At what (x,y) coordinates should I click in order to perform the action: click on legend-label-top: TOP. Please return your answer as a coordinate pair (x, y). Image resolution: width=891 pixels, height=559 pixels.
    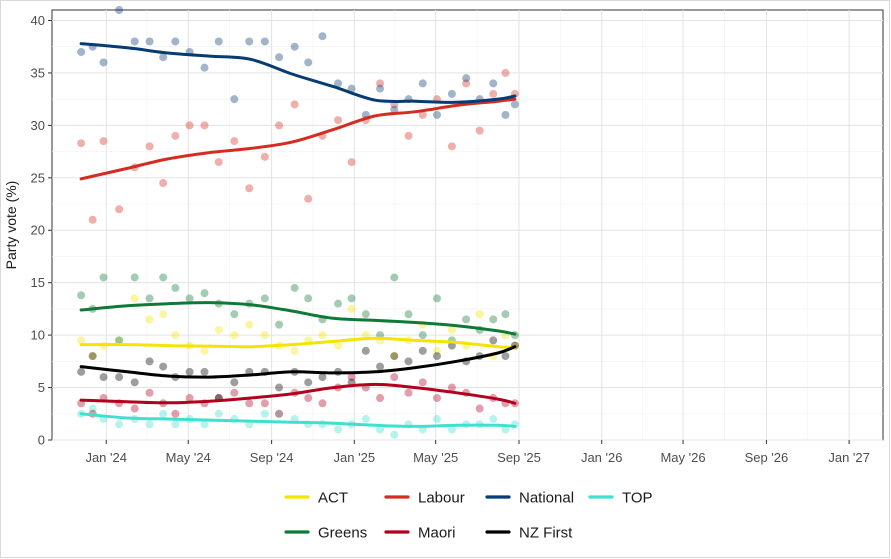
    Looking at the image, I should click on (637, 498).